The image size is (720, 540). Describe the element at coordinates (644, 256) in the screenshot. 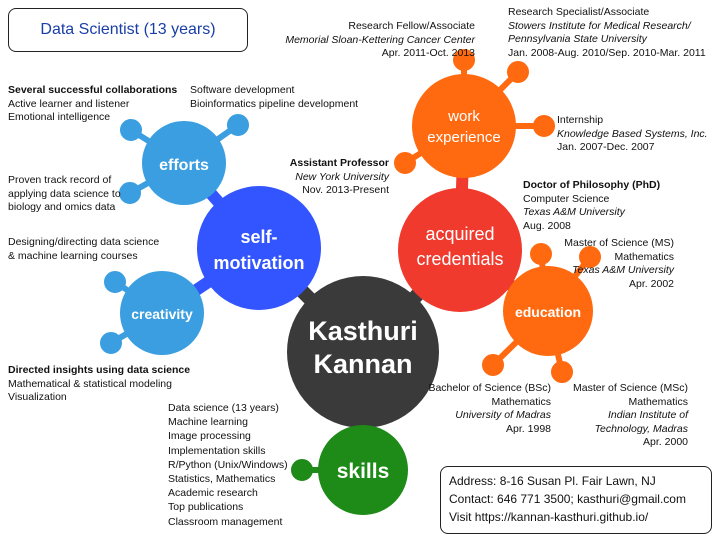

I see `education-ms-field: Mathematics` at that location.